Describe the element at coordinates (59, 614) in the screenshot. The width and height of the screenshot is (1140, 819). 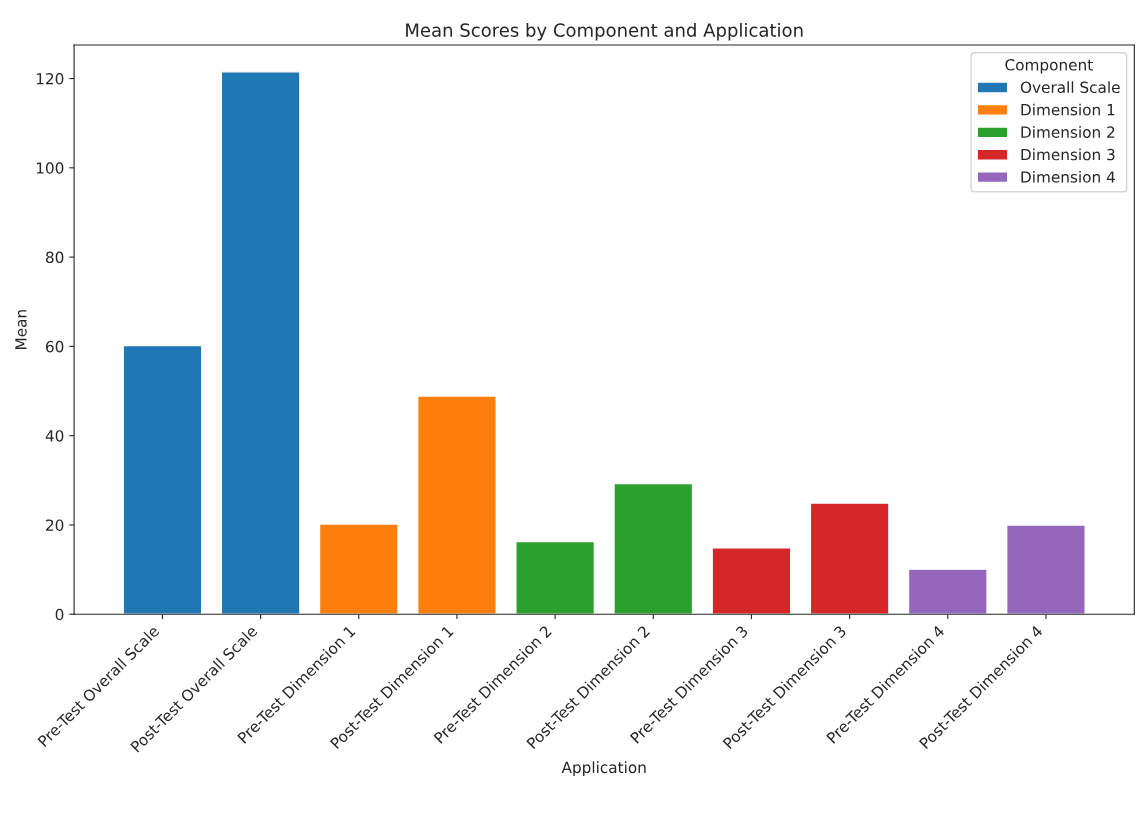
I see `y-tick-label: 0` at that location.